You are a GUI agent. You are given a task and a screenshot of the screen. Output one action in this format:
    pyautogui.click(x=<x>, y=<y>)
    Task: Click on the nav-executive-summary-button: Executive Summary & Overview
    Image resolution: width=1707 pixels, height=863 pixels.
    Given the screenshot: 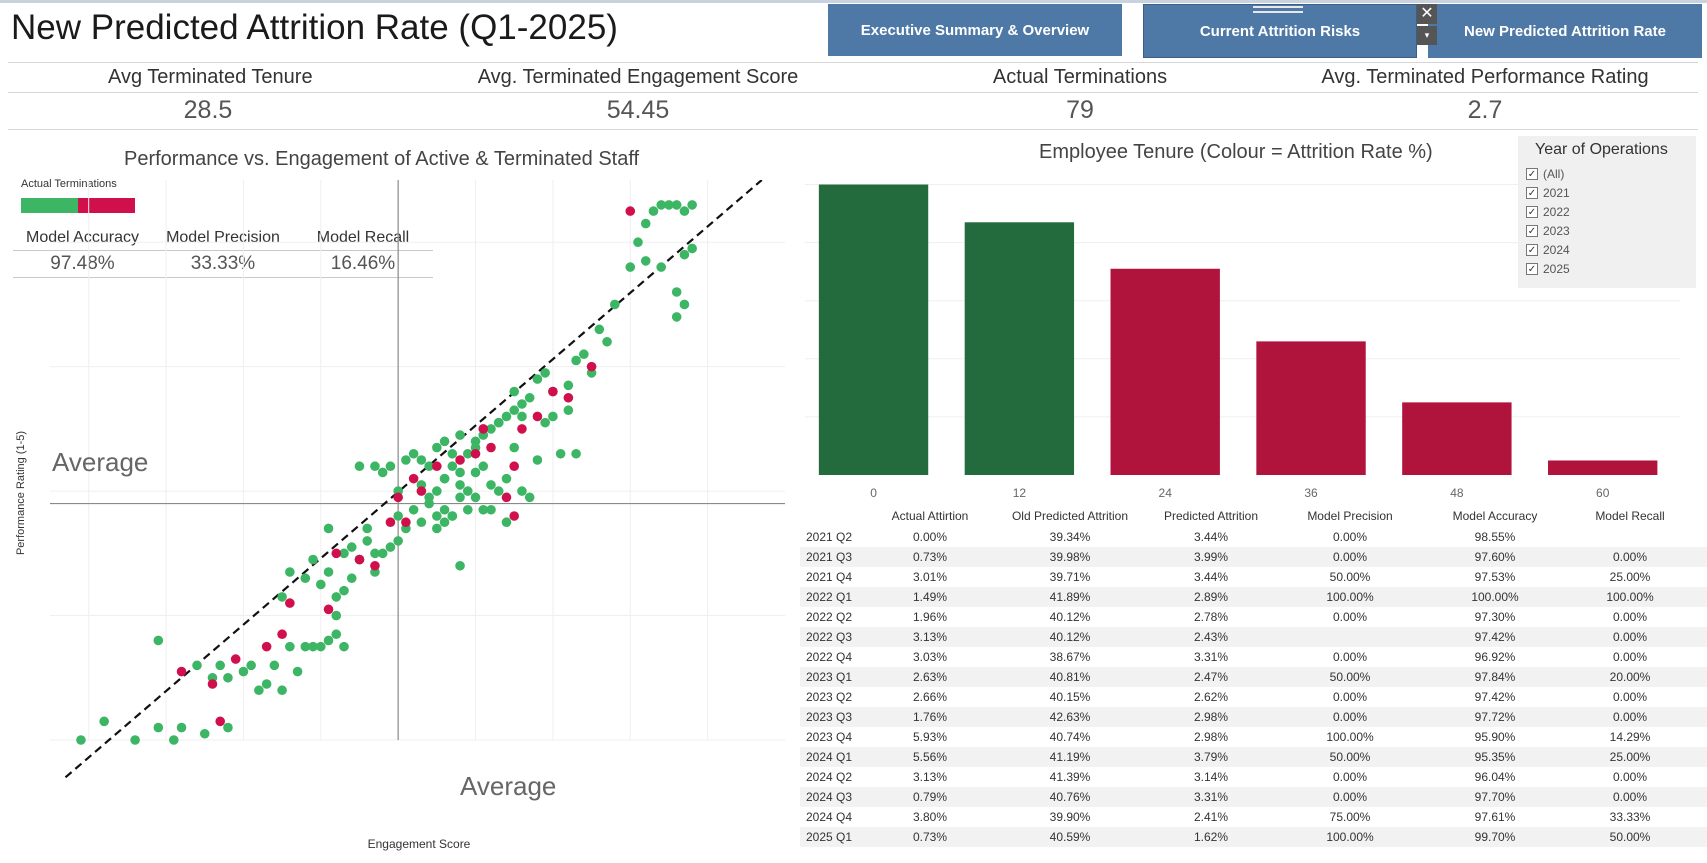 What is the action you would take?
    pyautogui.click(x=975, y=30)
    